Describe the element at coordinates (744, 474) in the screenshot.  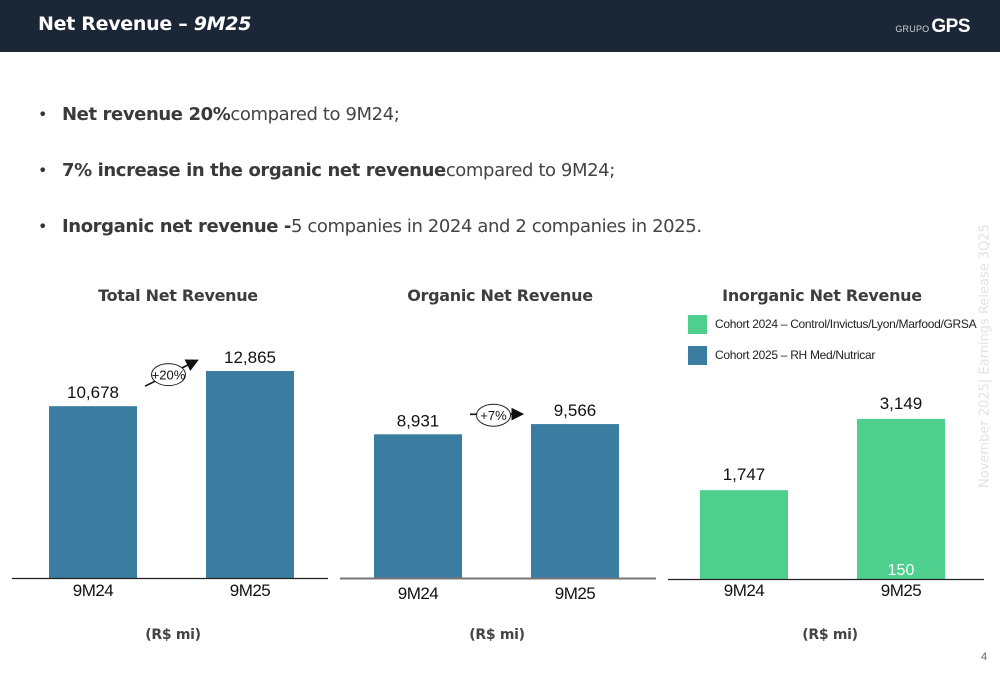
I see `total-label: 1,747` at that location.